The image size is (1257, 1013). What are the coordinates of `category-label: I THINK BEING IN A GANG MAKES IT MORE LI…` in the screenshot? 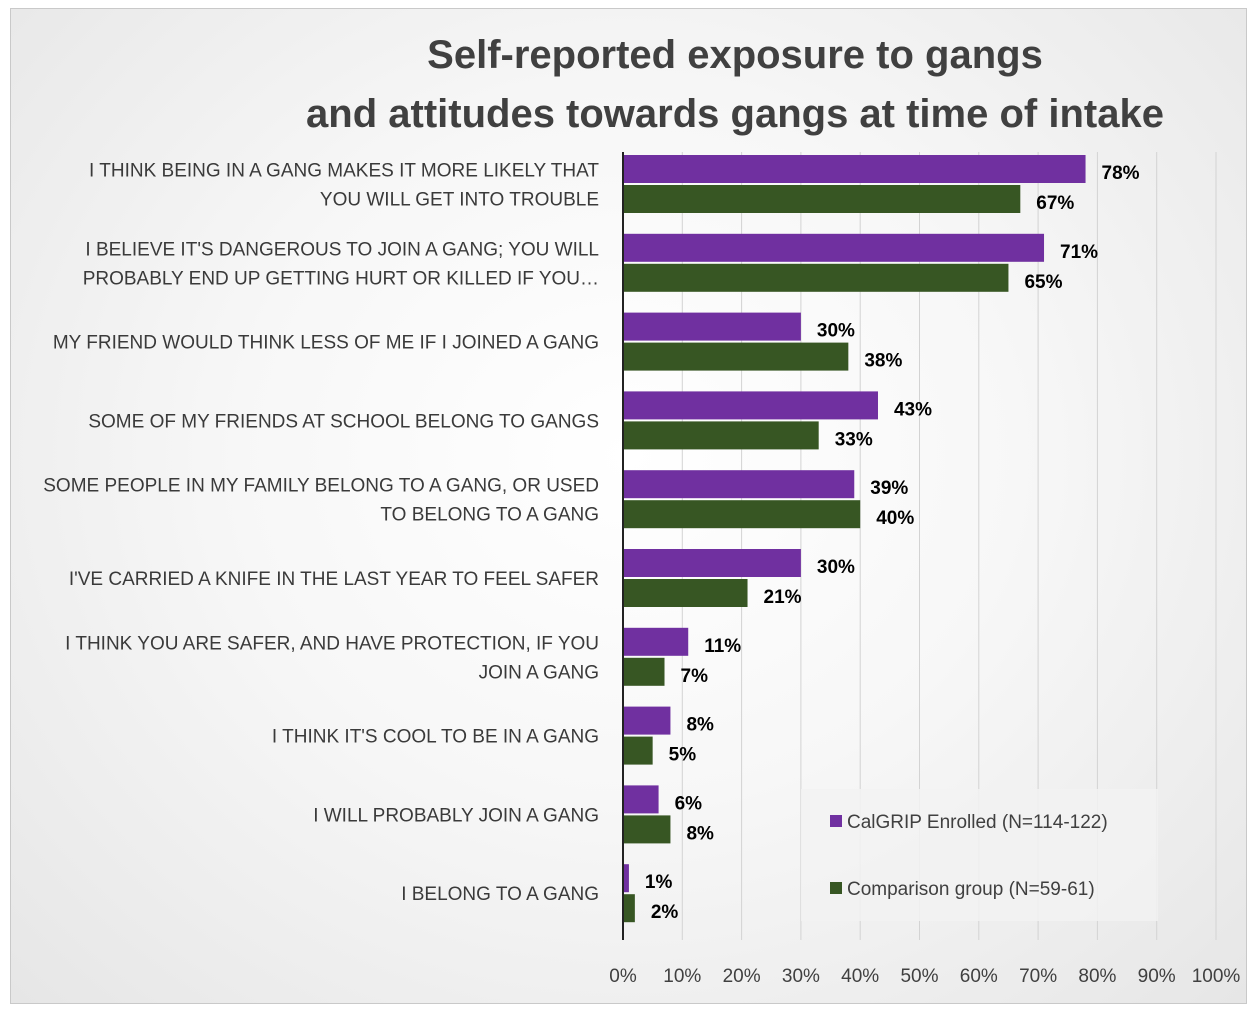 It's located at (344, 171).